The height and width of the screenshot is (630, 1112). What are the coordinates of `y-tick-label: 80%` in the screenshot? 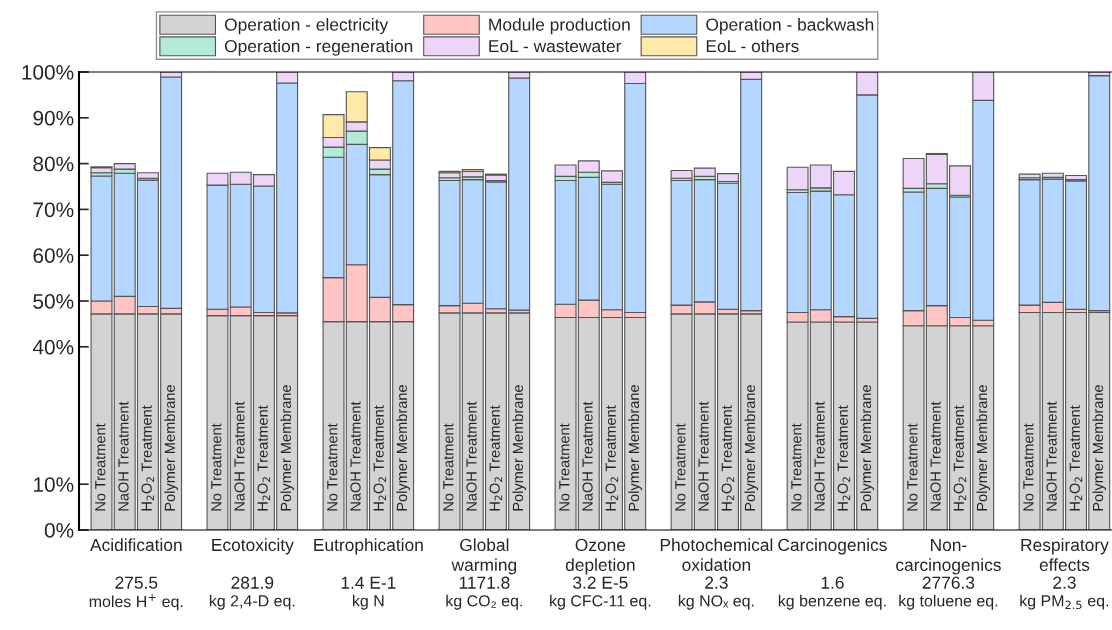 It's located at (53, 164).